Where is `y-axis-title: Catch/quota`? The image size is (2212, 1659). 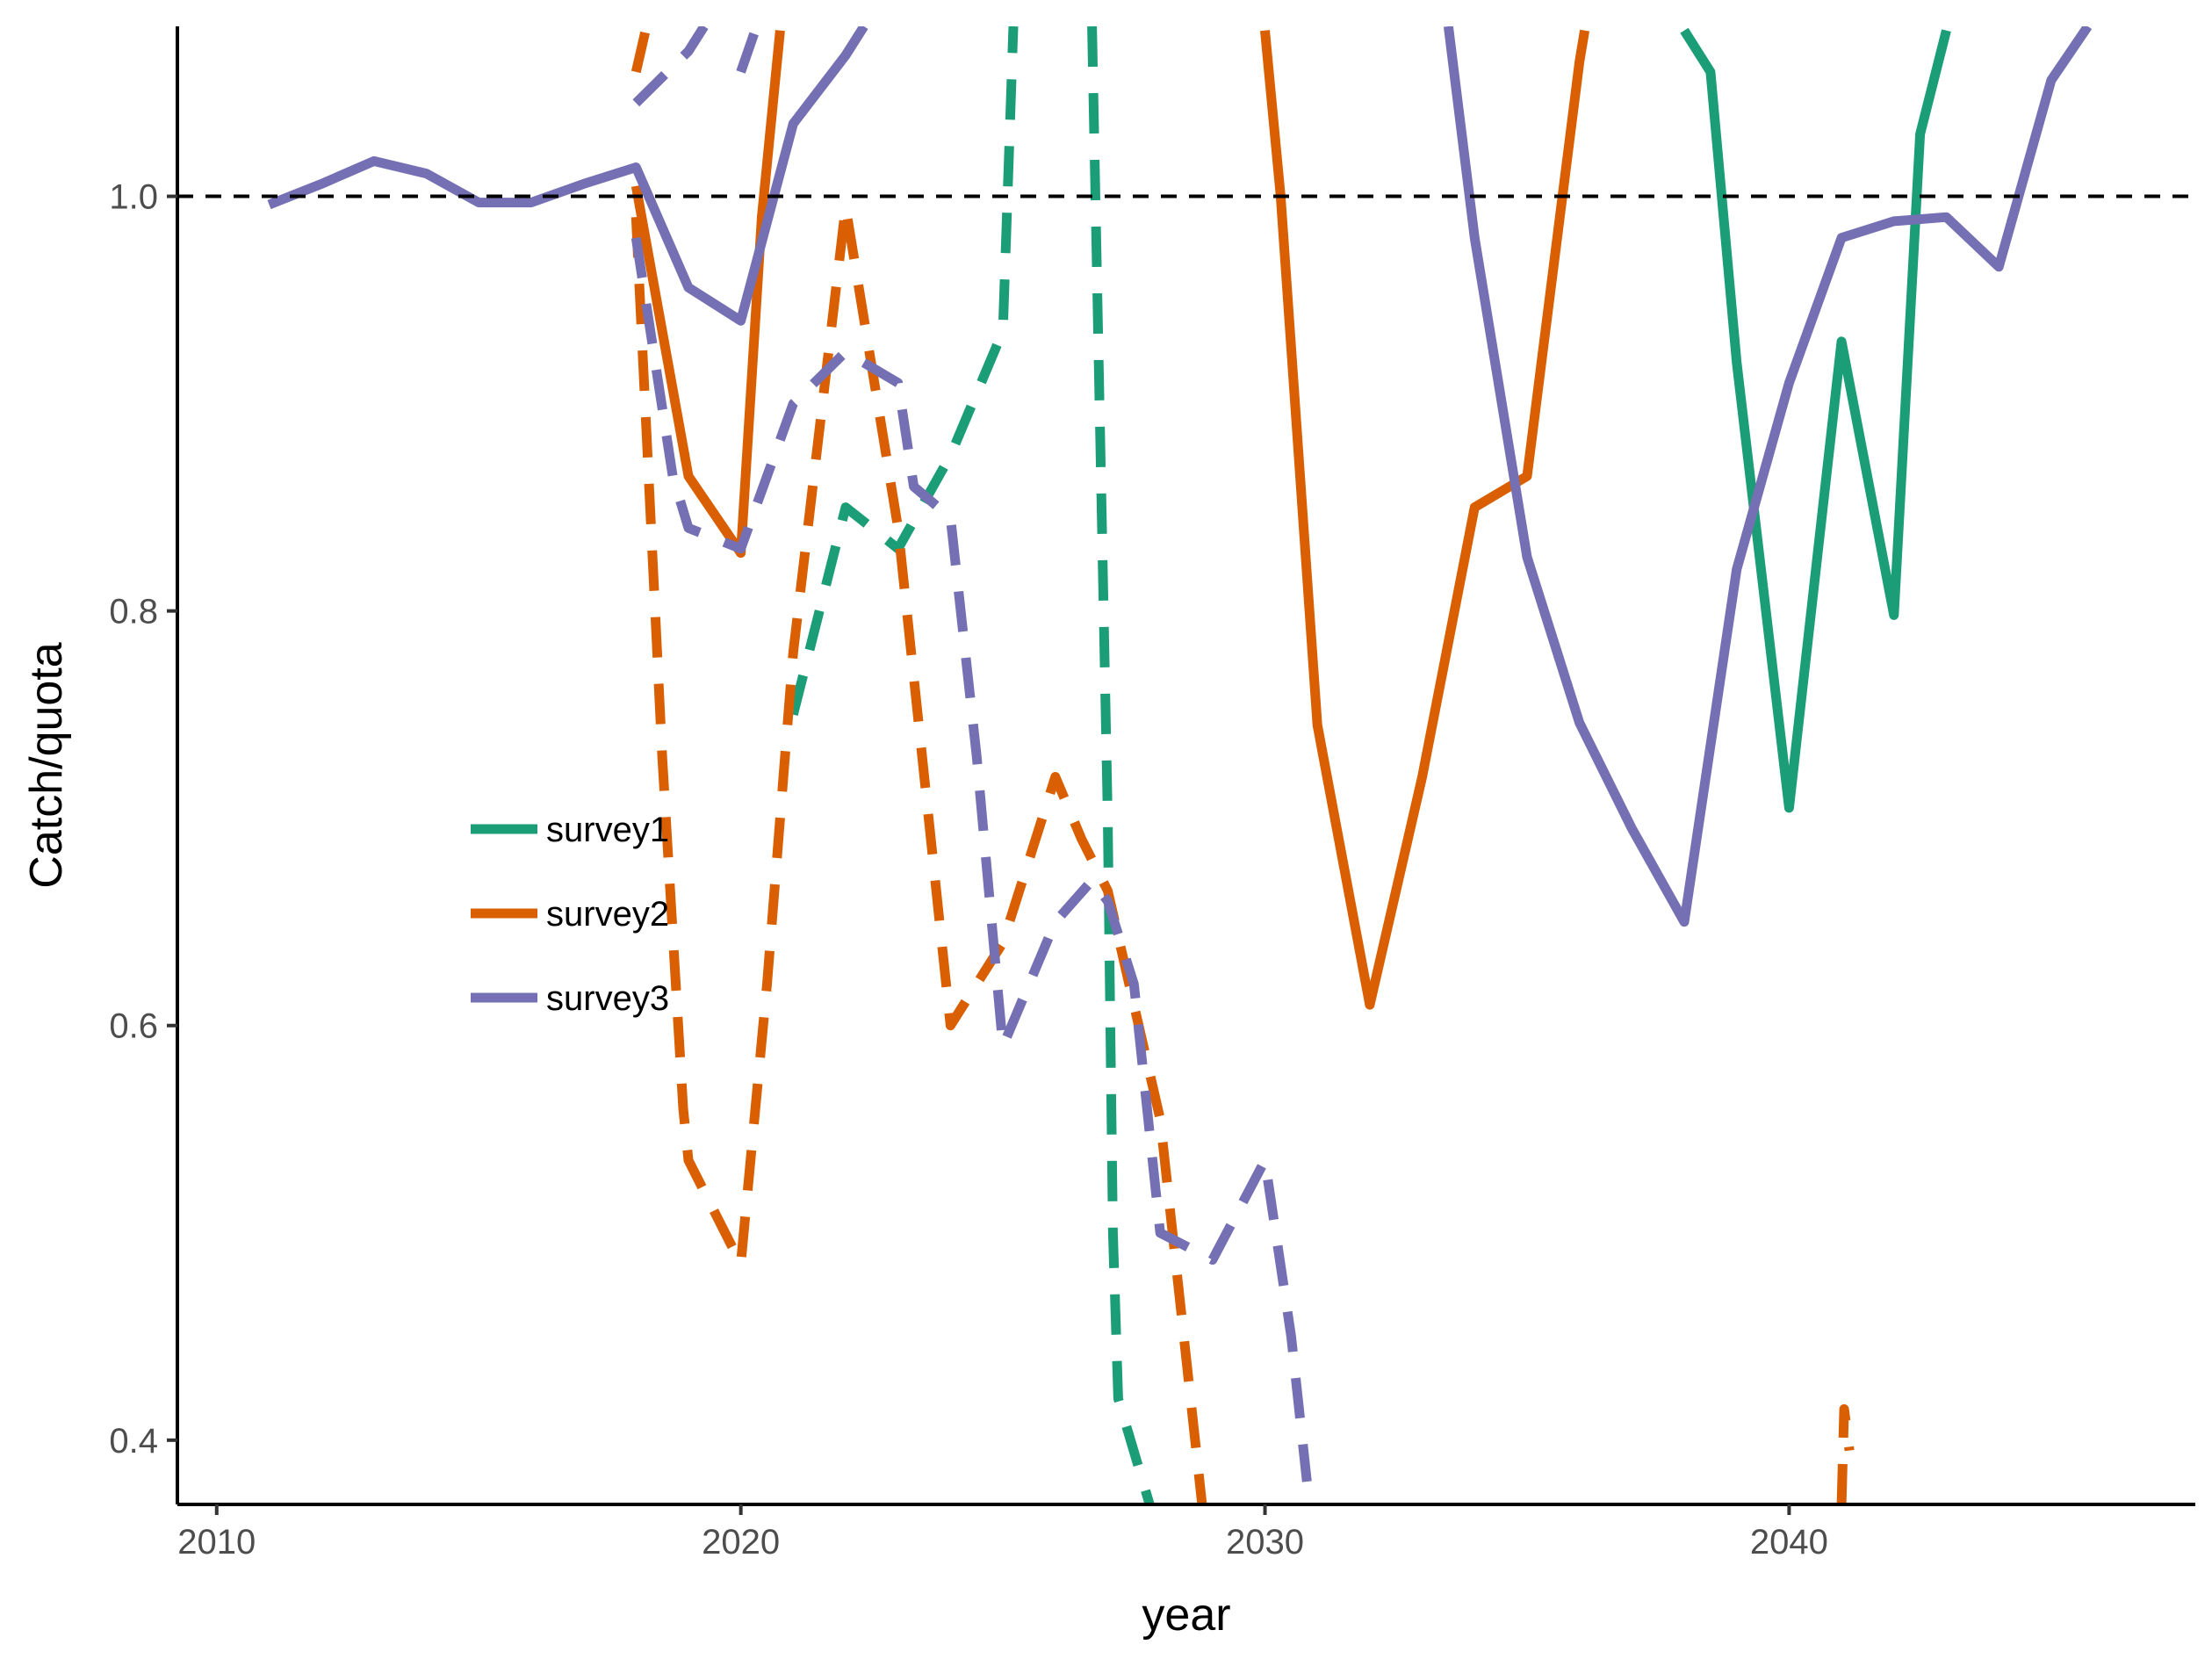
y-axis-title: Catch/quota is located at coordinates (46, 765).